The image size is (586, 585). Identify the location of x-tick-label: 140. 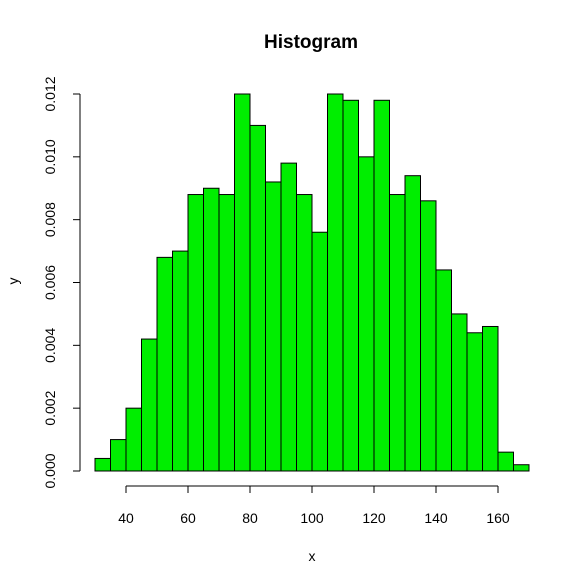
(436, 518).